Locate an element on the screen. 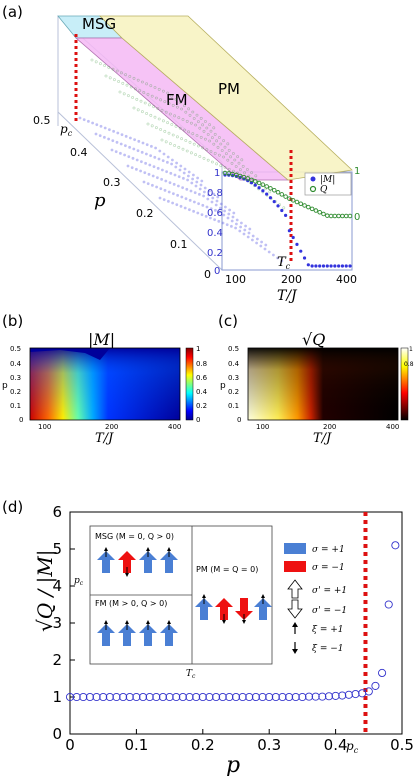  inner-right-tick-1: 1 is located at coordinates (357, 171).